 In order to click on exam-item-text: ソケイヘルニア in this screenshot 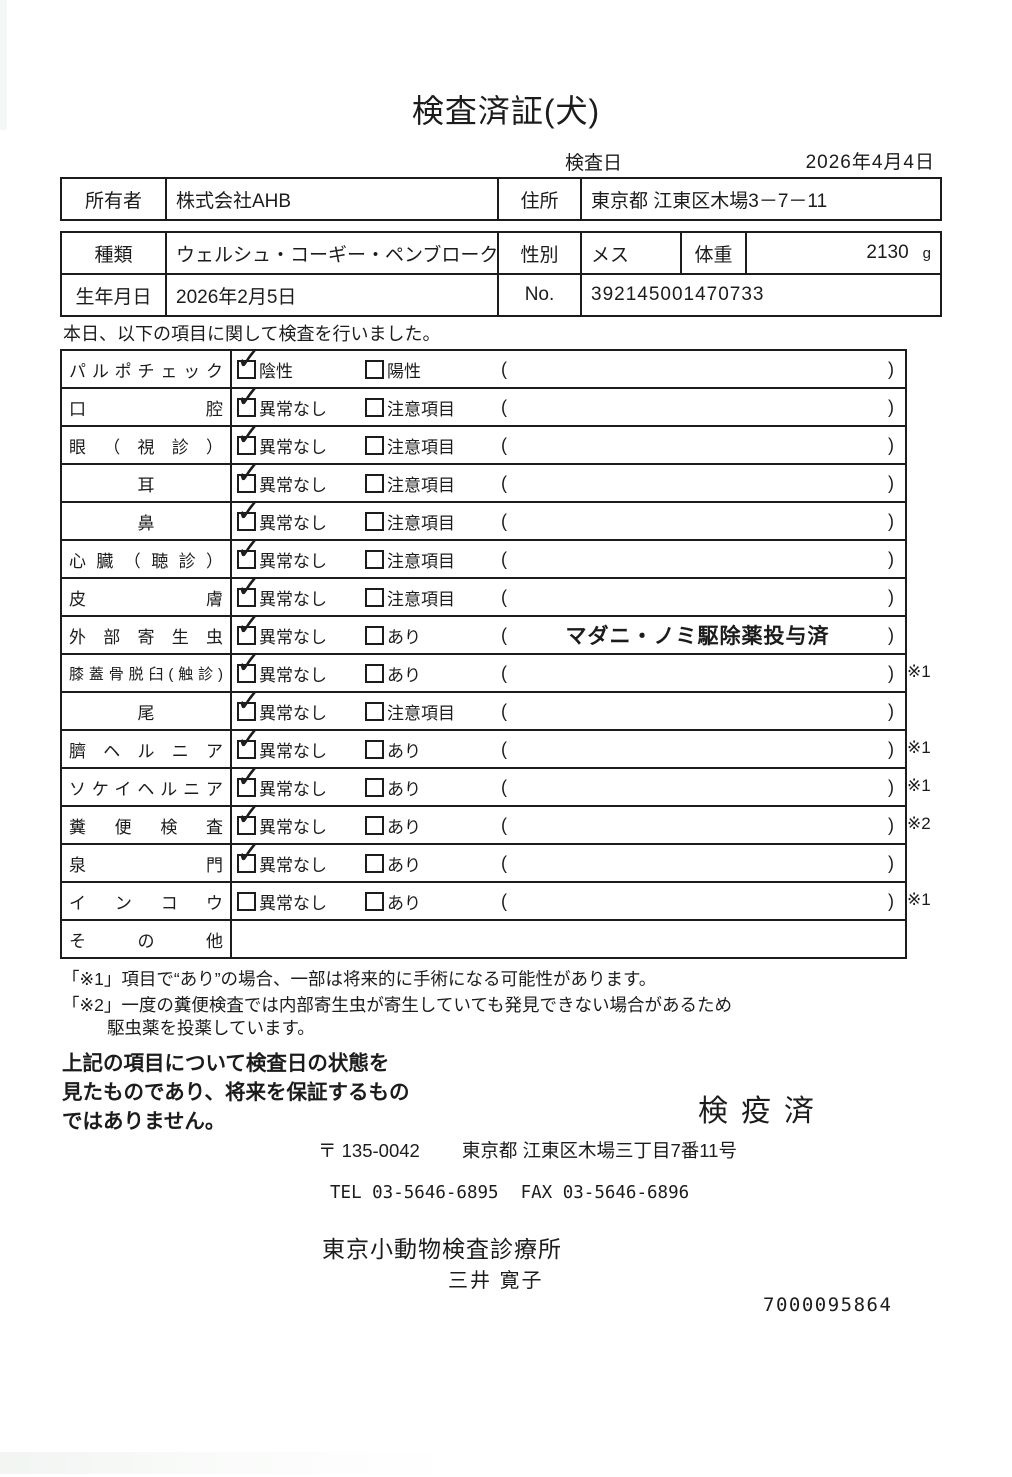, I will do `click(146, 789)`.